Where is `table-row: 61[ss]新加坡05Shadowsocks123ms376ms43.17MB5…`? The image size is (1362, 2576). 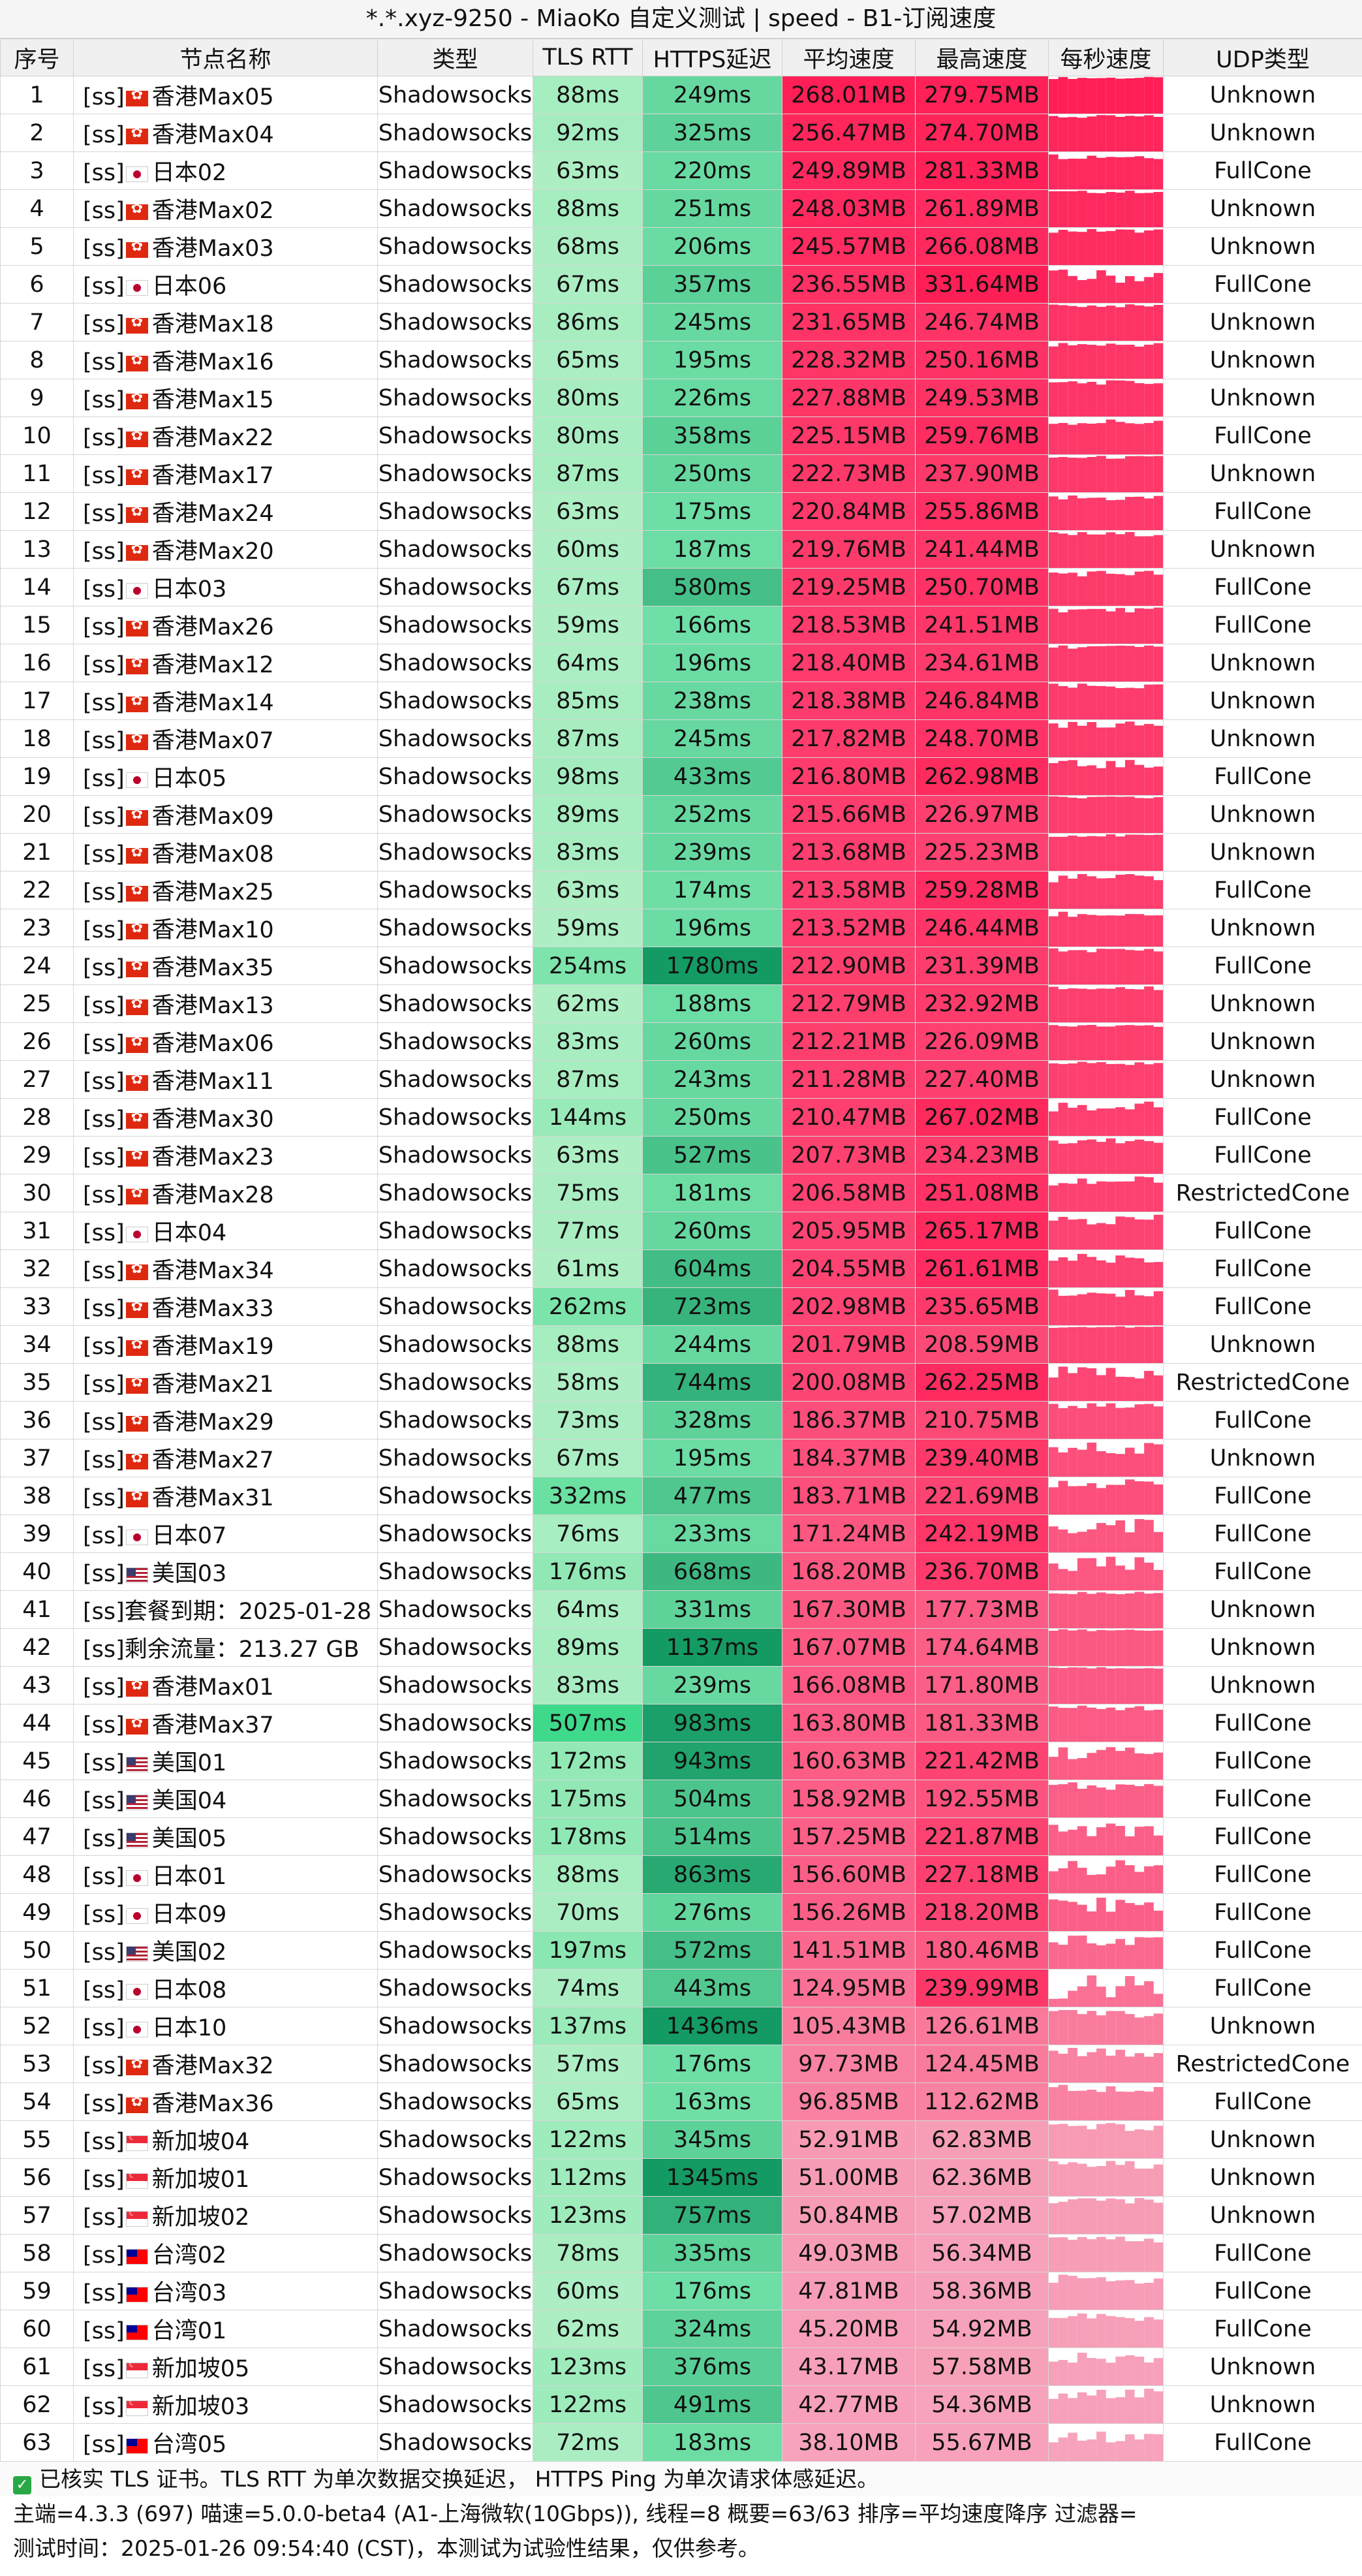 table-row: 61[ss]新加坡05Shadowsocks123ms376ms43.17MB5… is located at coordinates (681, 2367).